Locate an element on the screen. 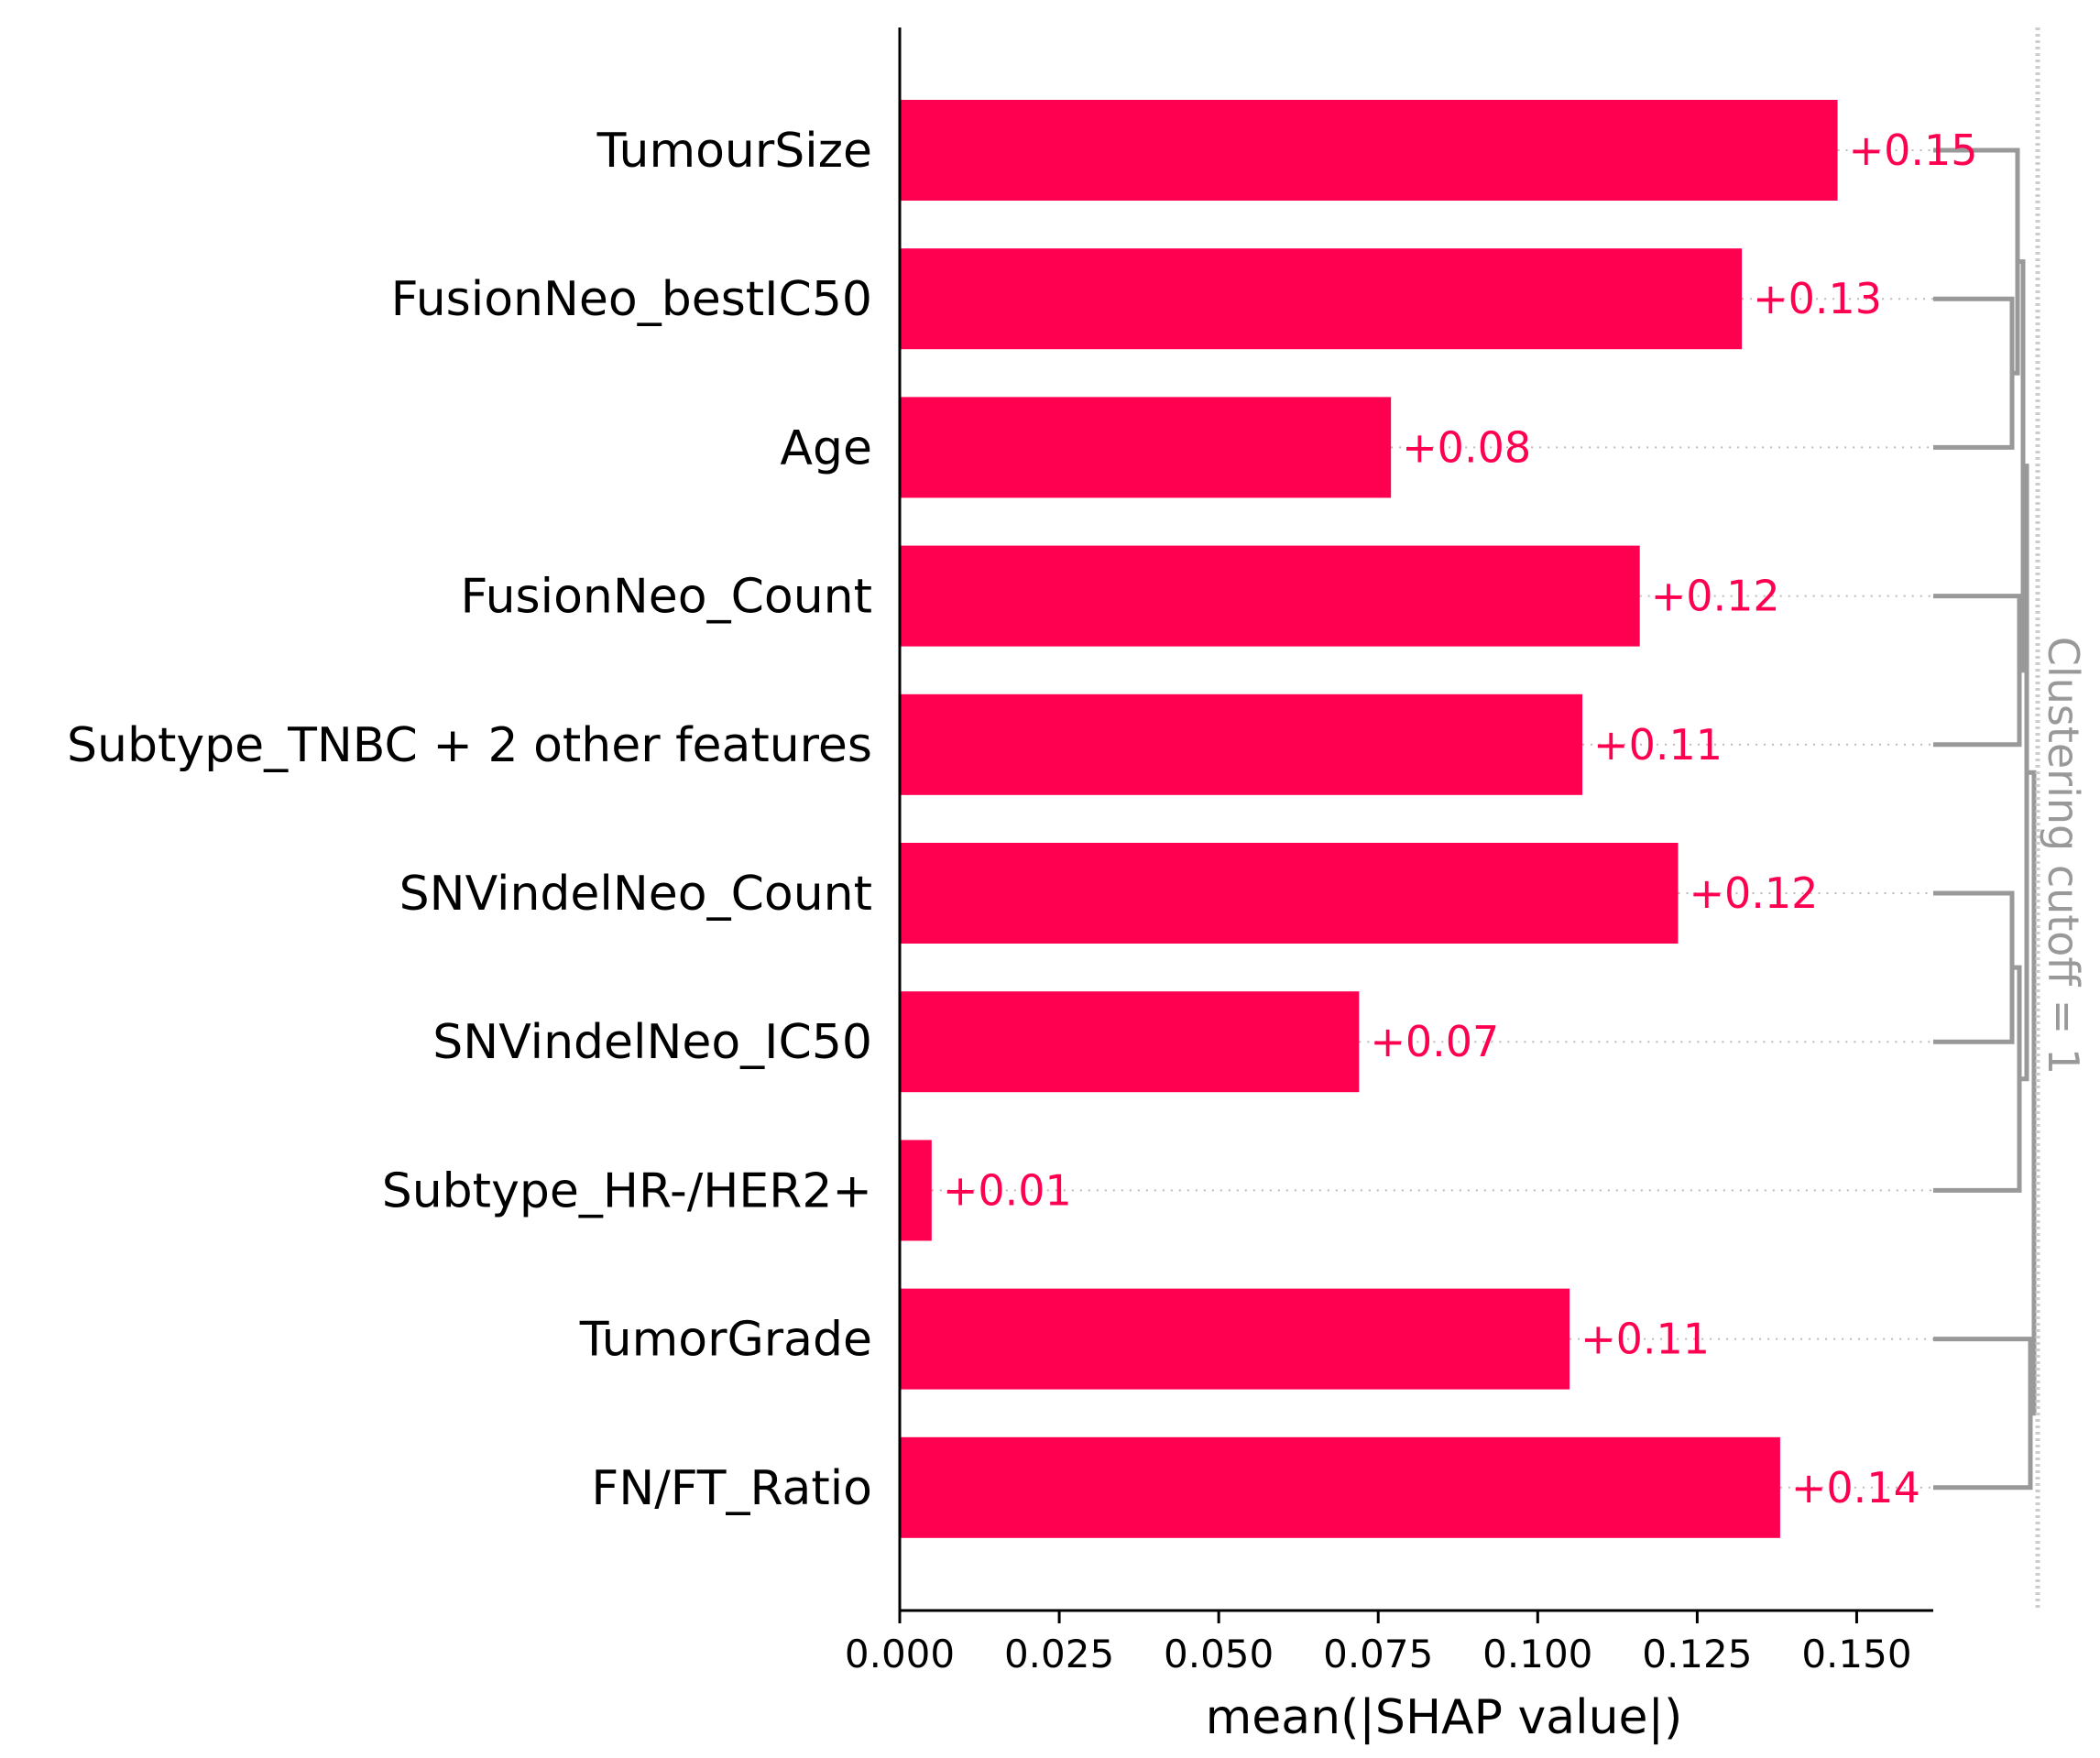  x-tick-label: 0.075 is located at coordinates (1378, 1654).